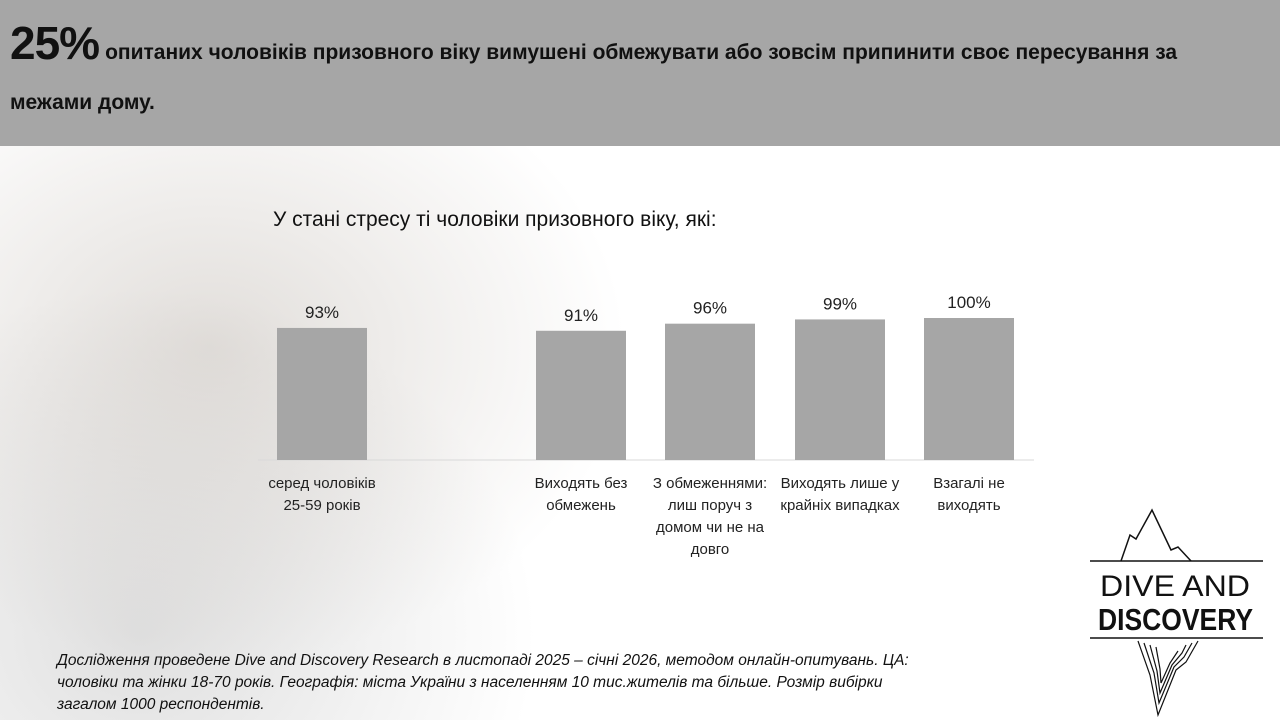  What do you see at coordinates (968, 302) in the screenshot?
I see `data-label: 100%` at bounding box center [968, 302].